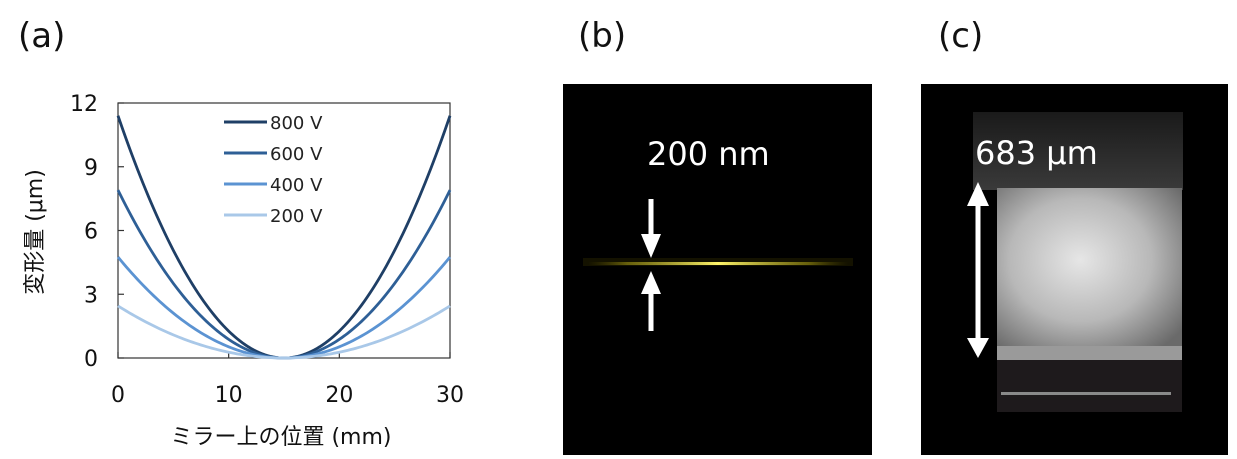 This screenshot has width=1237, height=459. I want to click on y-axis-label: 変形量 (μm), so click(35, 232).